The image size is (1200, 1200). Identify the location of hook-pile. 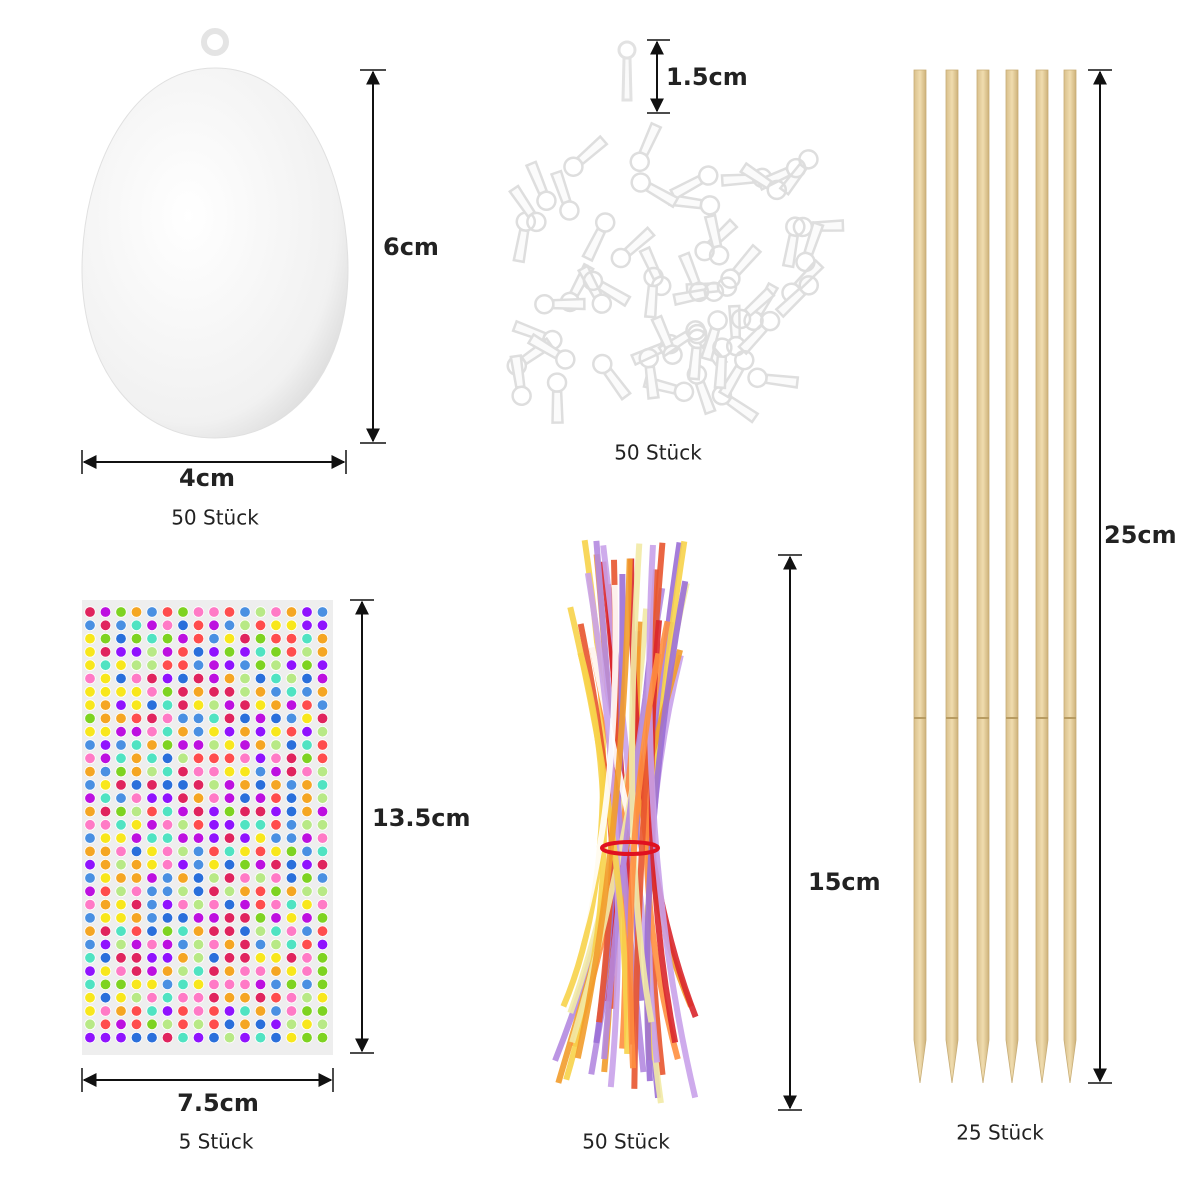
(675, 232).